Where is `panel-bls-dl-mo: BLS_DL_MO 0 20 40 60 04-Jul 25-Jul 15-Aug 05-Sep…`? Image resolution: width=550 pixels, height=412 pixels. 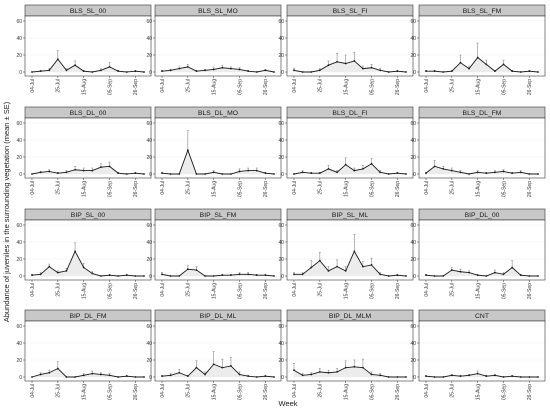
panel-bls-dl-mo: BLS_DL_MO 0 20 40 60 04-Jul 25-Jul 15-Aug 05-Sep… is located at coordinates (214, 151).